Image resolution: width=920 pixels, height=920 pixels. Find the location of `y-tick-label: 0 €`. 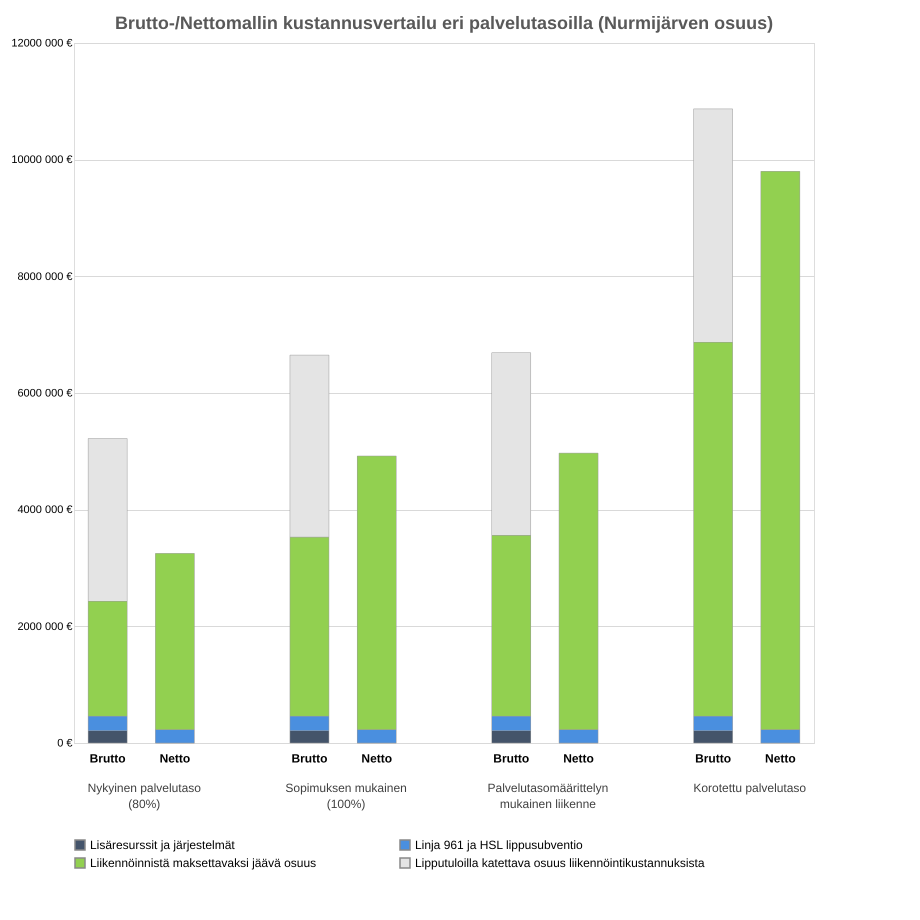

y-tick-label: 0 € is located at coordinates (64, 744).